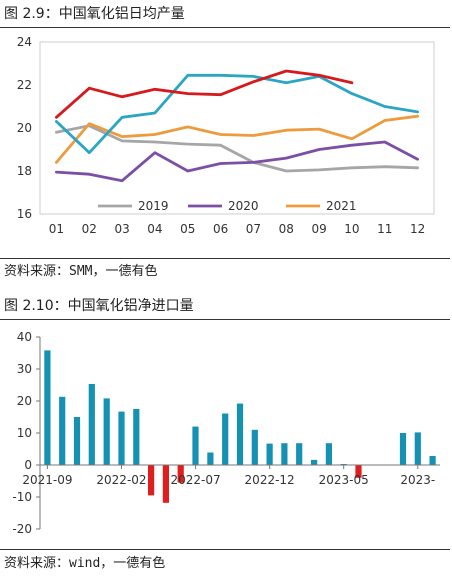  What do you see at coordinates (341, 206) in the screenshot?
I see `legend-label: 2021` at bounding box center [341, 206].